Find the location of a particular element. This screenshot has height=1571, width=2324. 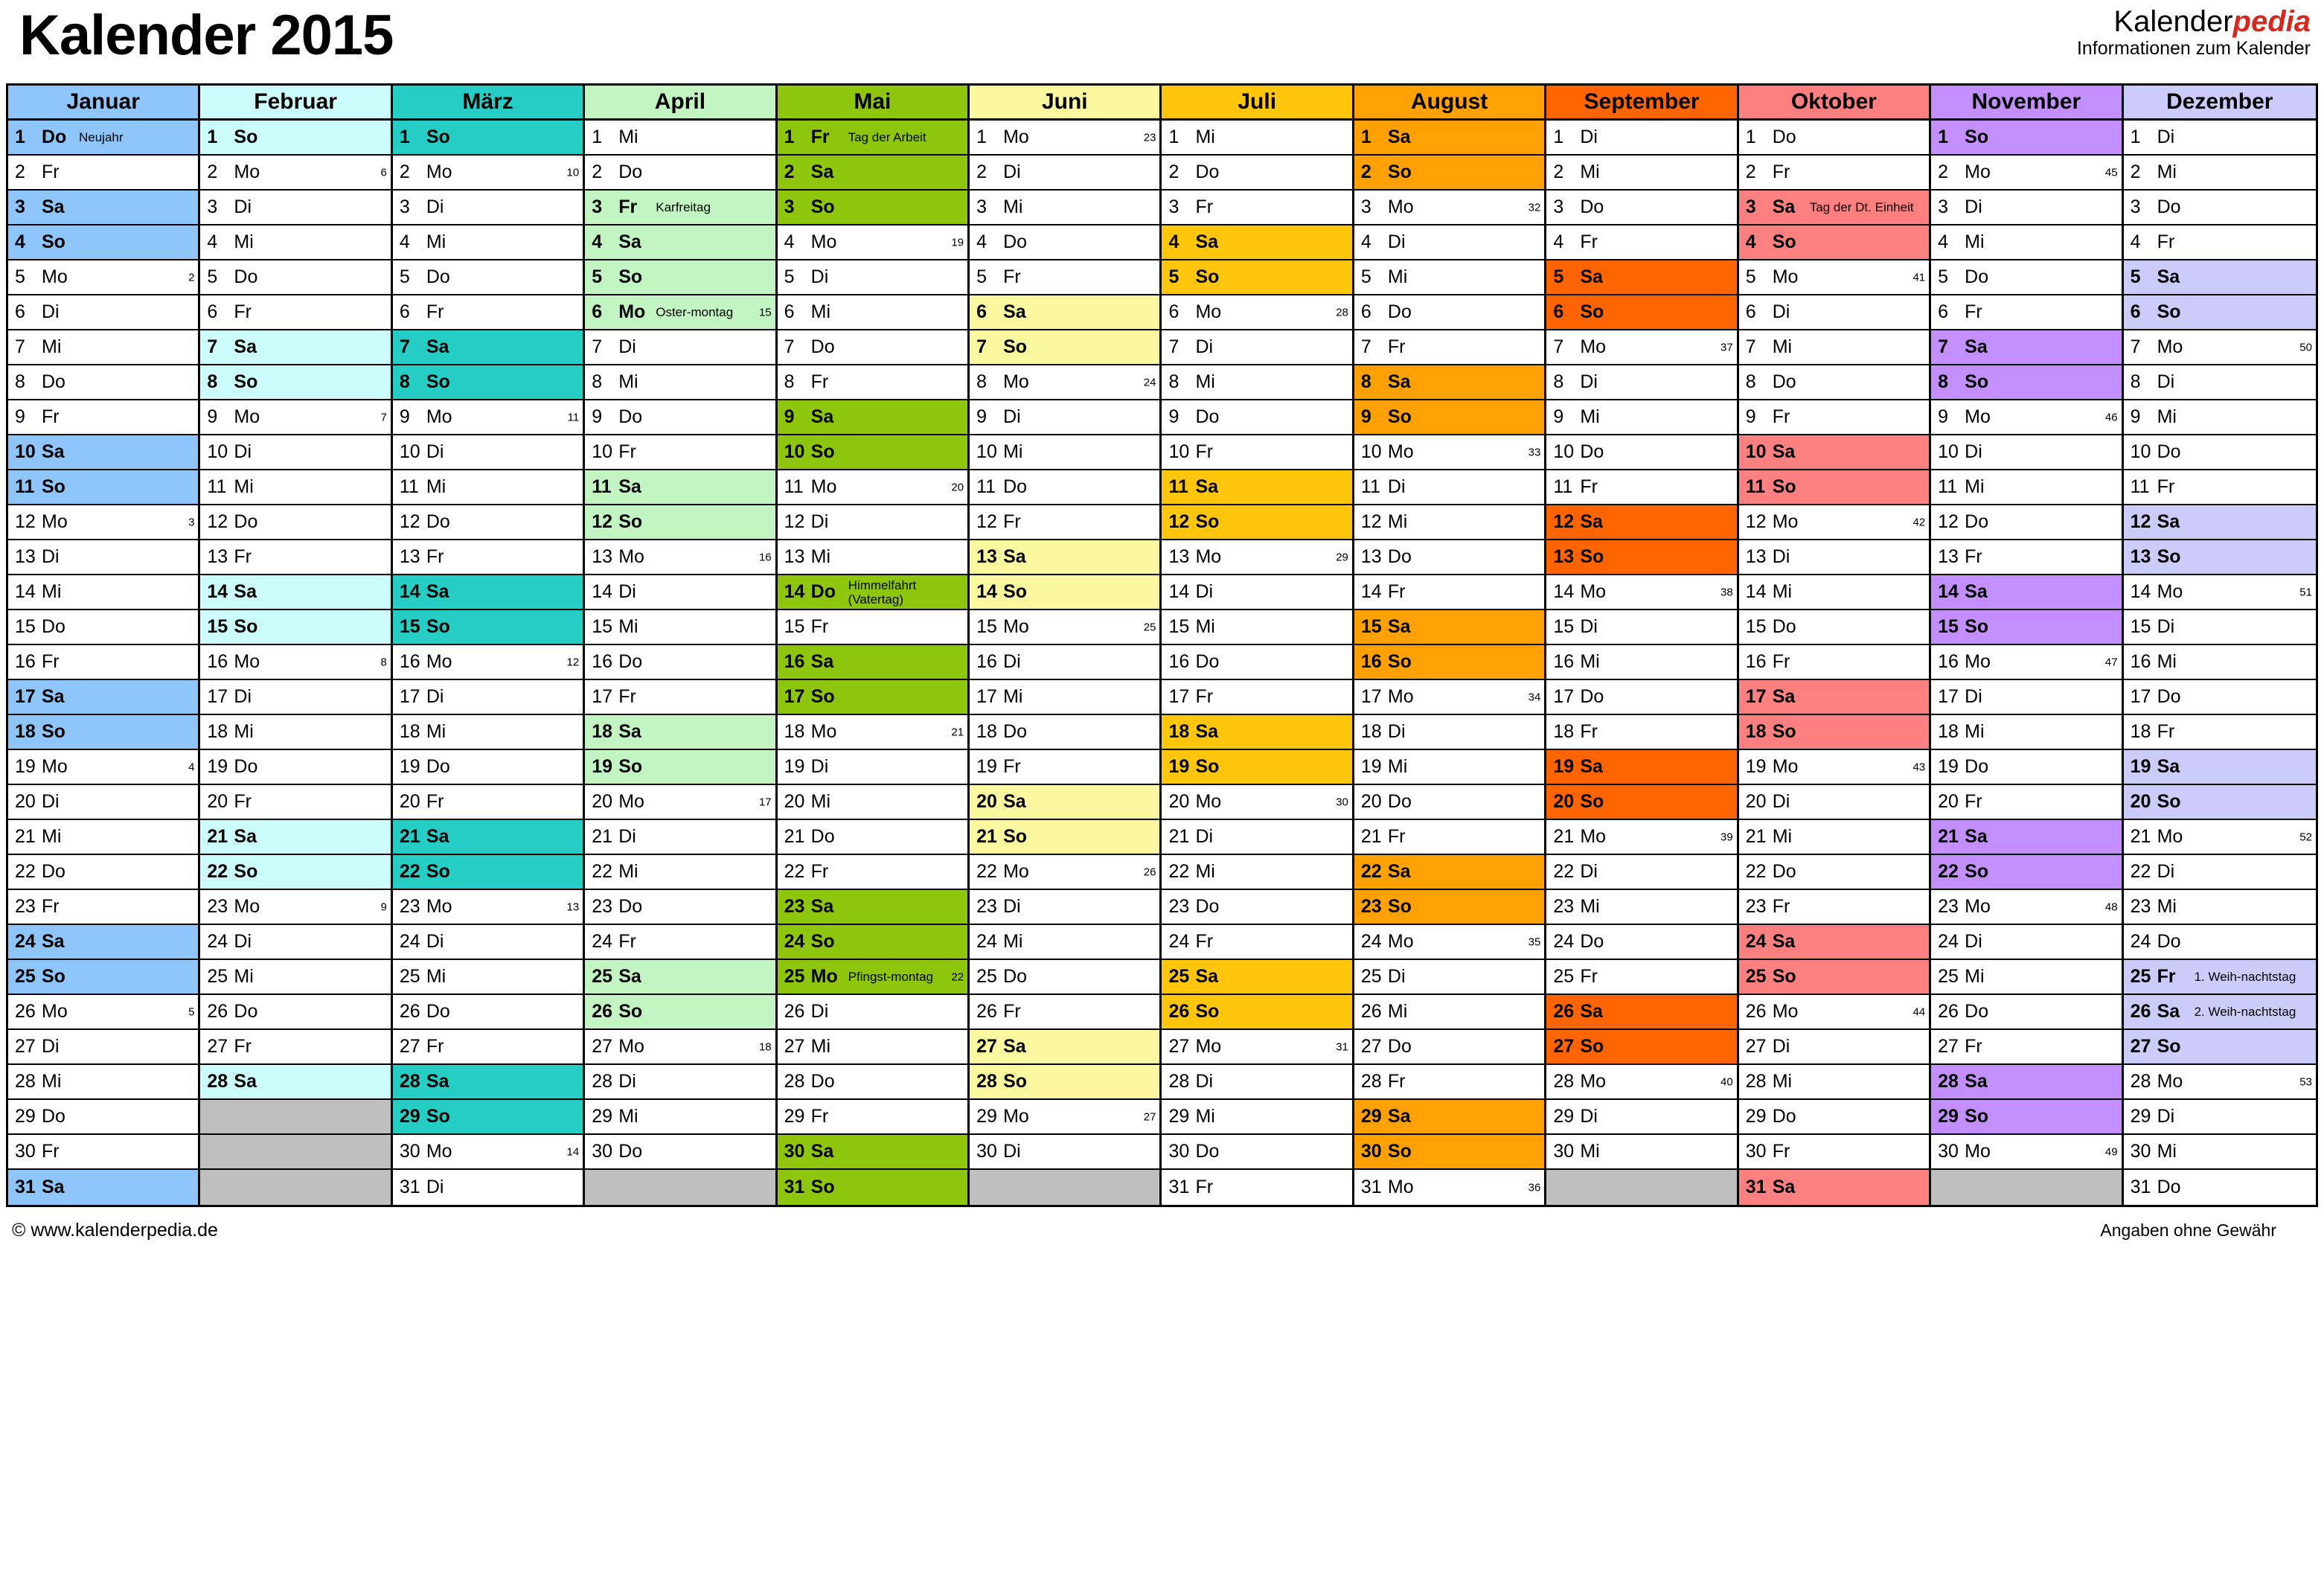

day-cell: 28 Mo 53 is located at coordinates (2219, 1082).